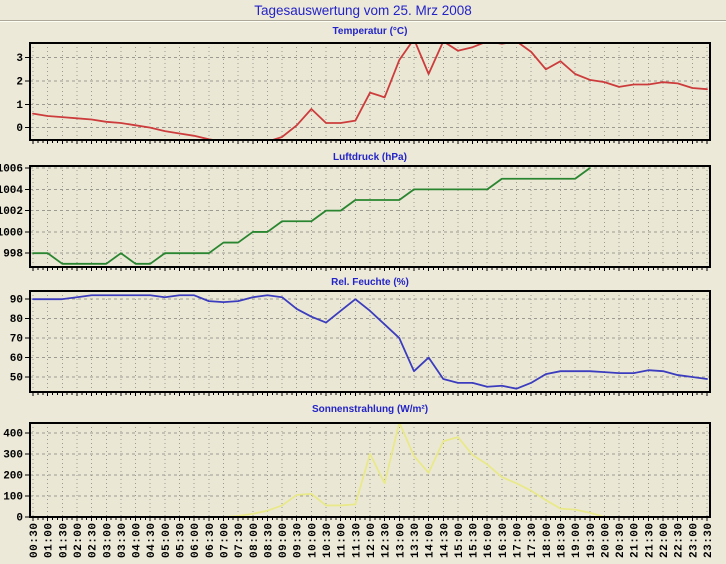  Describe the element at coordinates (519, 540) in the screenshot. I see `x-tick-label: 17:00` at that location.